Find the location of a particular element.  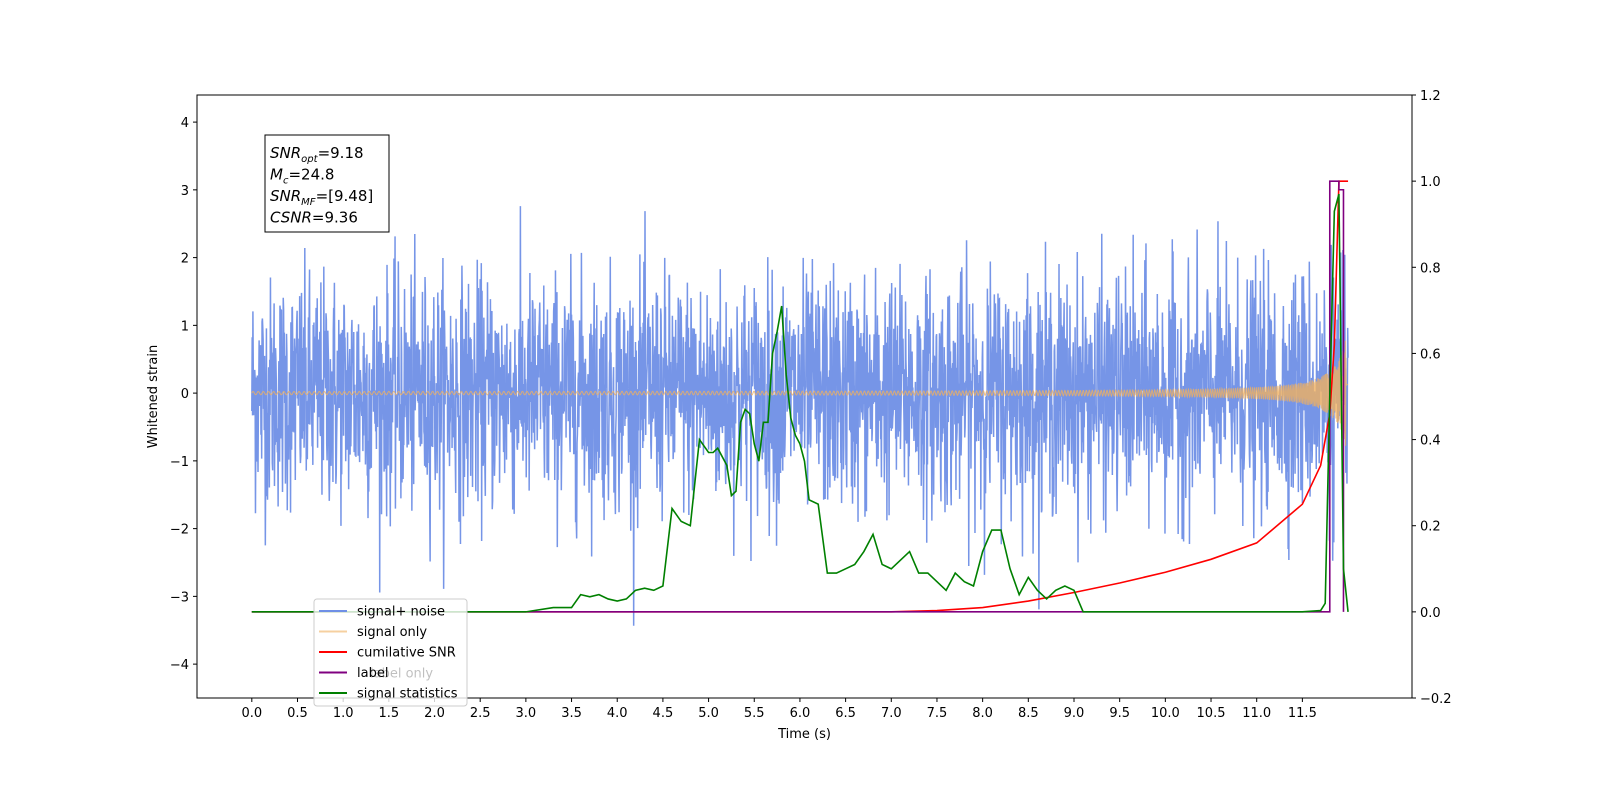

stats-annotation-line: Mc=24.8 is located at coordinates (302, 176).